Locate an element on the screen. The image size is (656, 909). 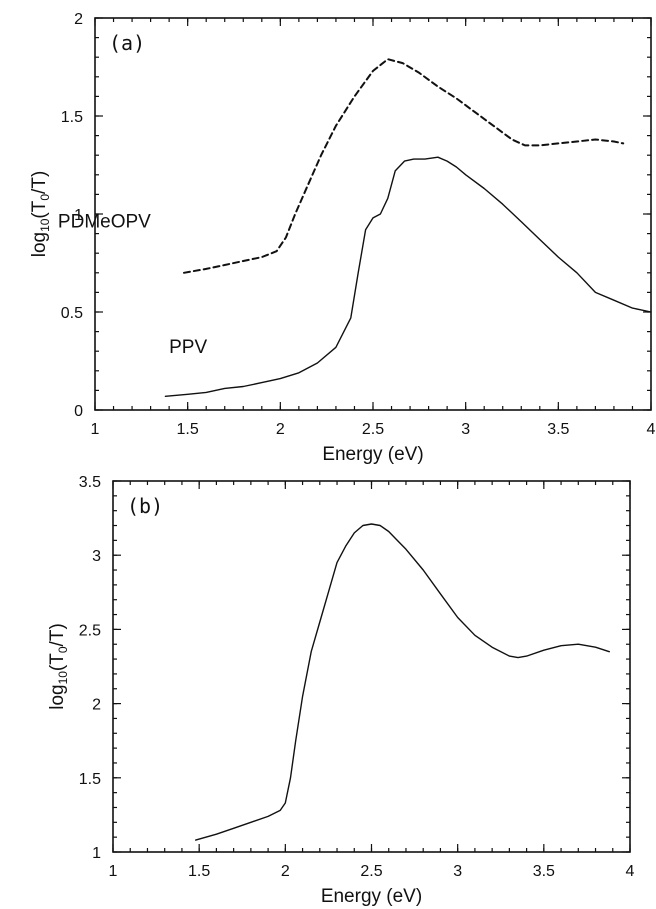
y-tick-label: 0.5 is located at coordinates (72, 313).